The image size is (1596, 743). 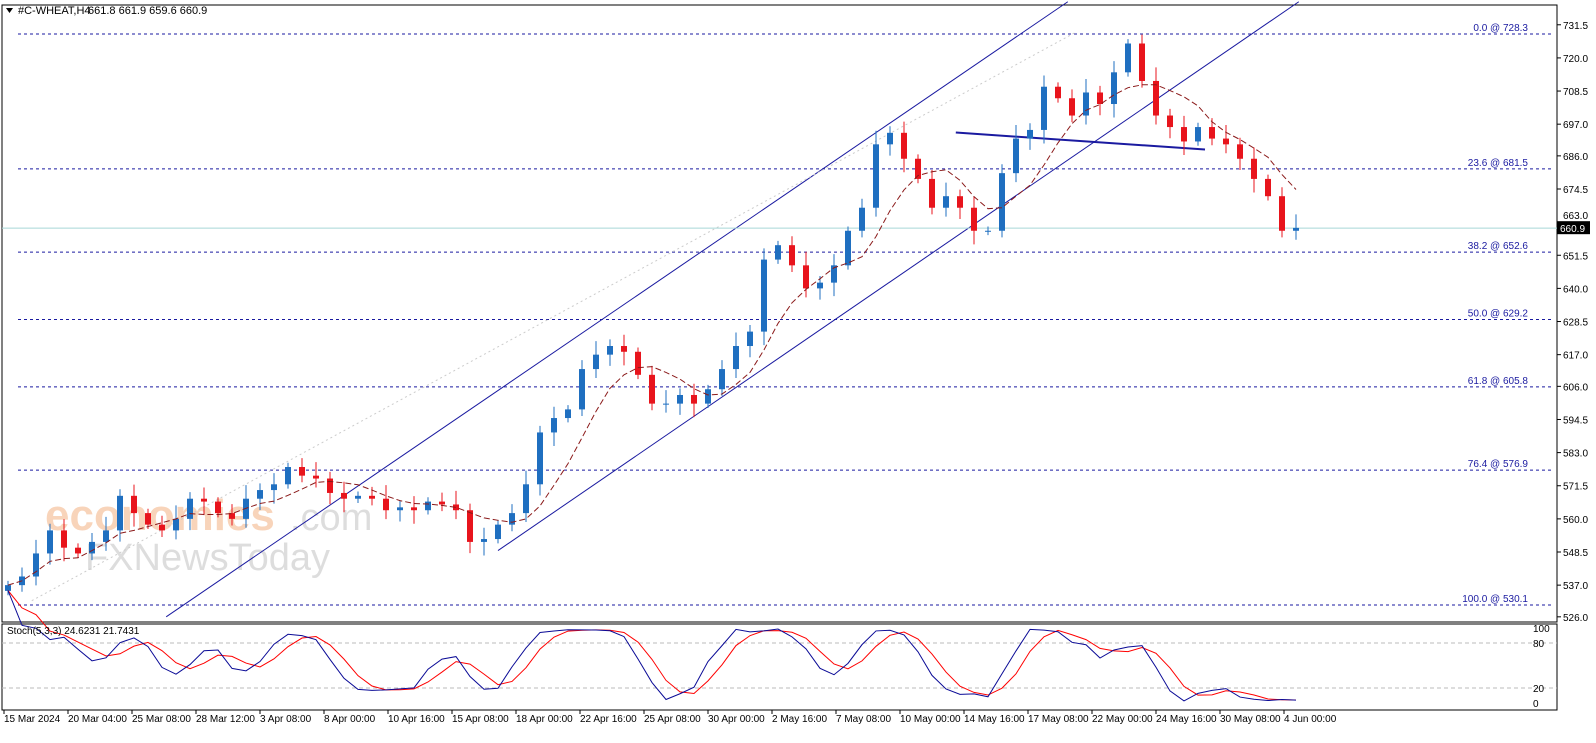 What do you see at coordinates (1498, 163) in the screenshot?
I see `fib-level-label: 23.6 @ 681.5` at bounding box center [1498, 163].